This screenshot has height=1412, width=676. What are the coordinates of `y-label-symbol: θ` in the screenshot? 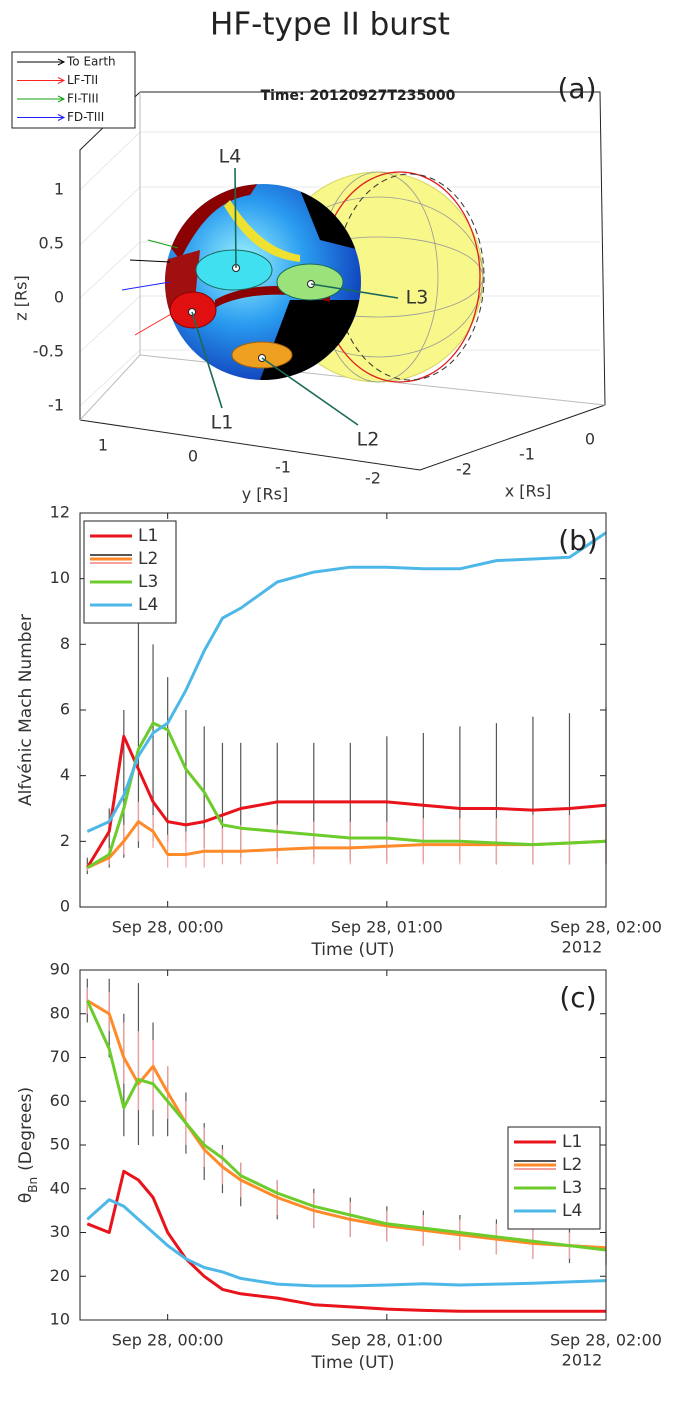 It's located at (26, 1198).